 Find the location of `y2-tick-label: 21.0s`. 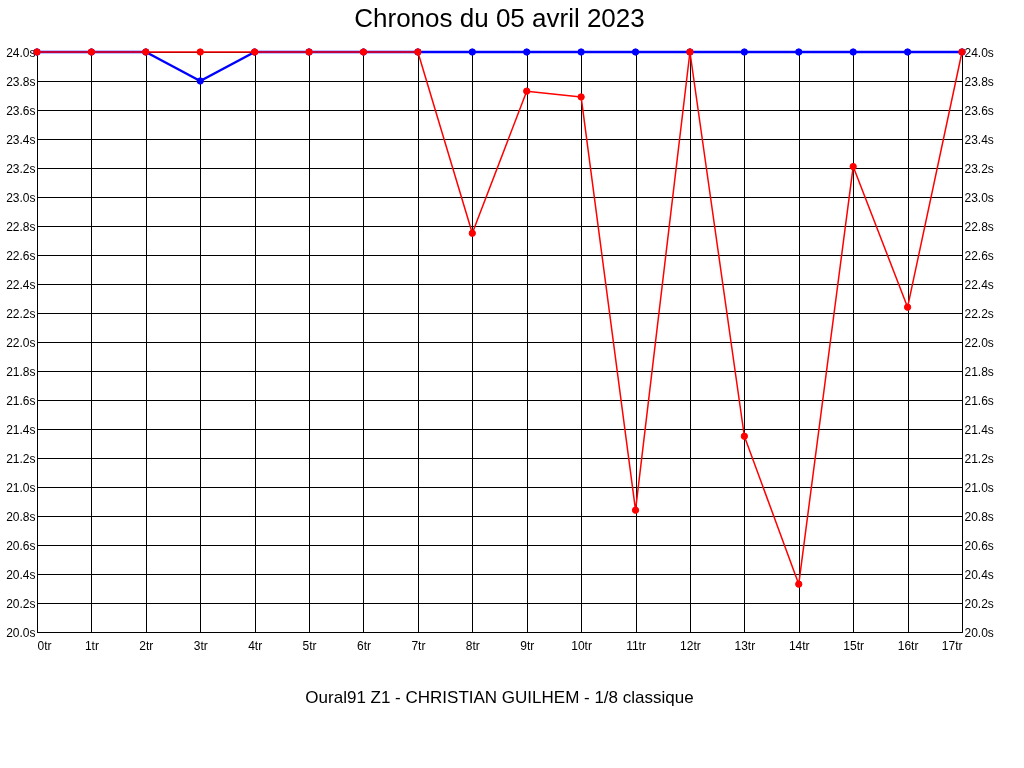

y2-tick-label: 21.0s is located at coordinates (979, 487).